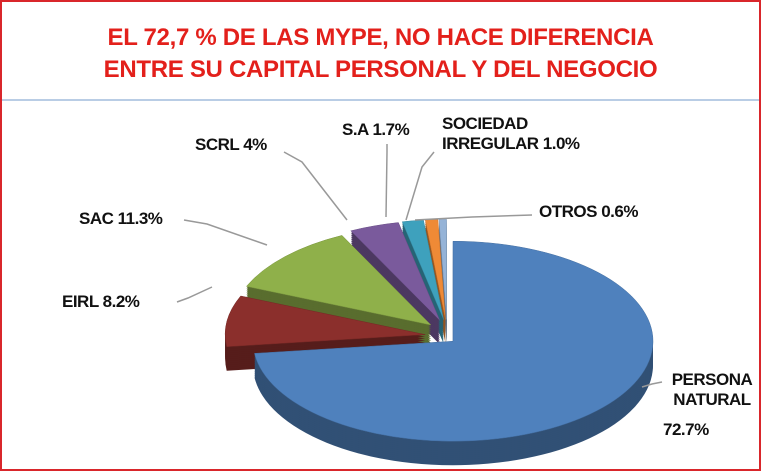  I want to click on value-label: 72.7%, so click(686, 429).